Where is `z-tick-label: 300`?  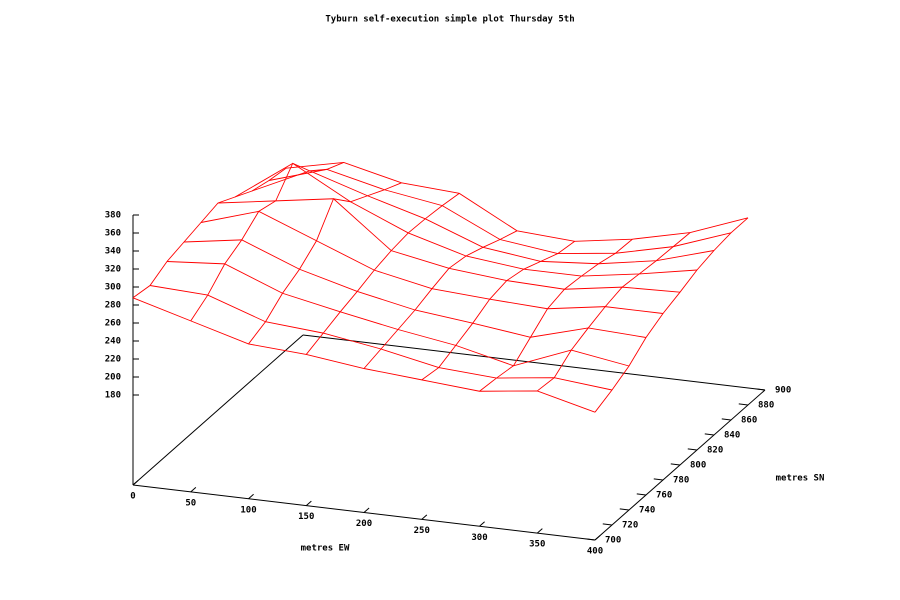 z-tick-label: 300 is located at coordinates (113, 288).